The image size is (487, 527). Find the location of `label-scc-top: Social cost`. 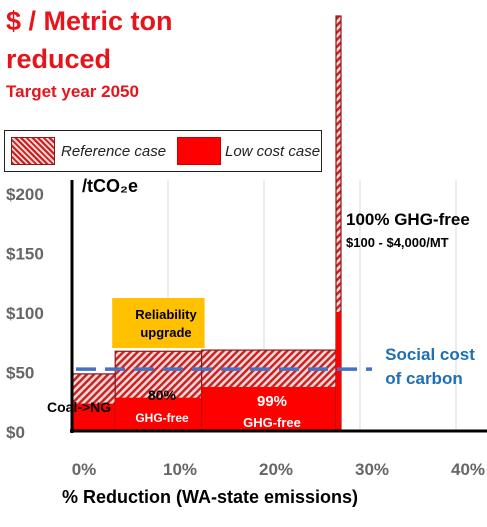

label-scc-top: Social cost is located at coordinates (430, 354).